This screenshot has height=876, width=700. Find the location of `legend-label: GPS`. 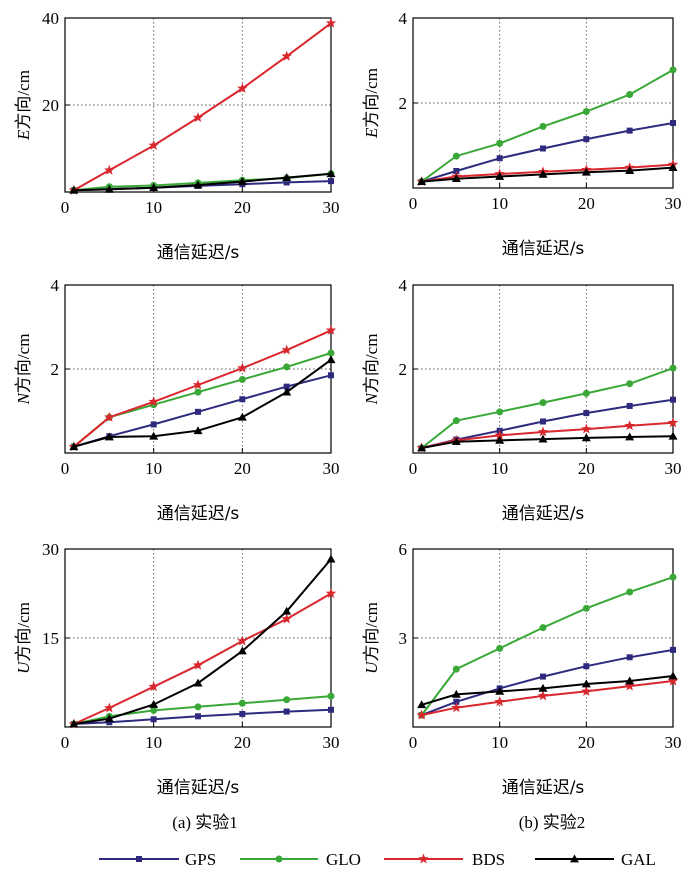

legend-label: GPS is located at coordinates (200, 859).